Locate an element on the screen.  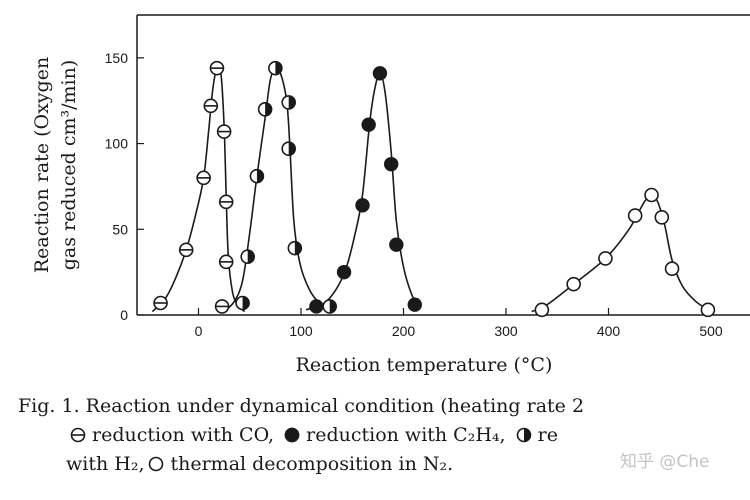
zhihu-watermark: 知乎 @Che is located at coordinates (665, 462).